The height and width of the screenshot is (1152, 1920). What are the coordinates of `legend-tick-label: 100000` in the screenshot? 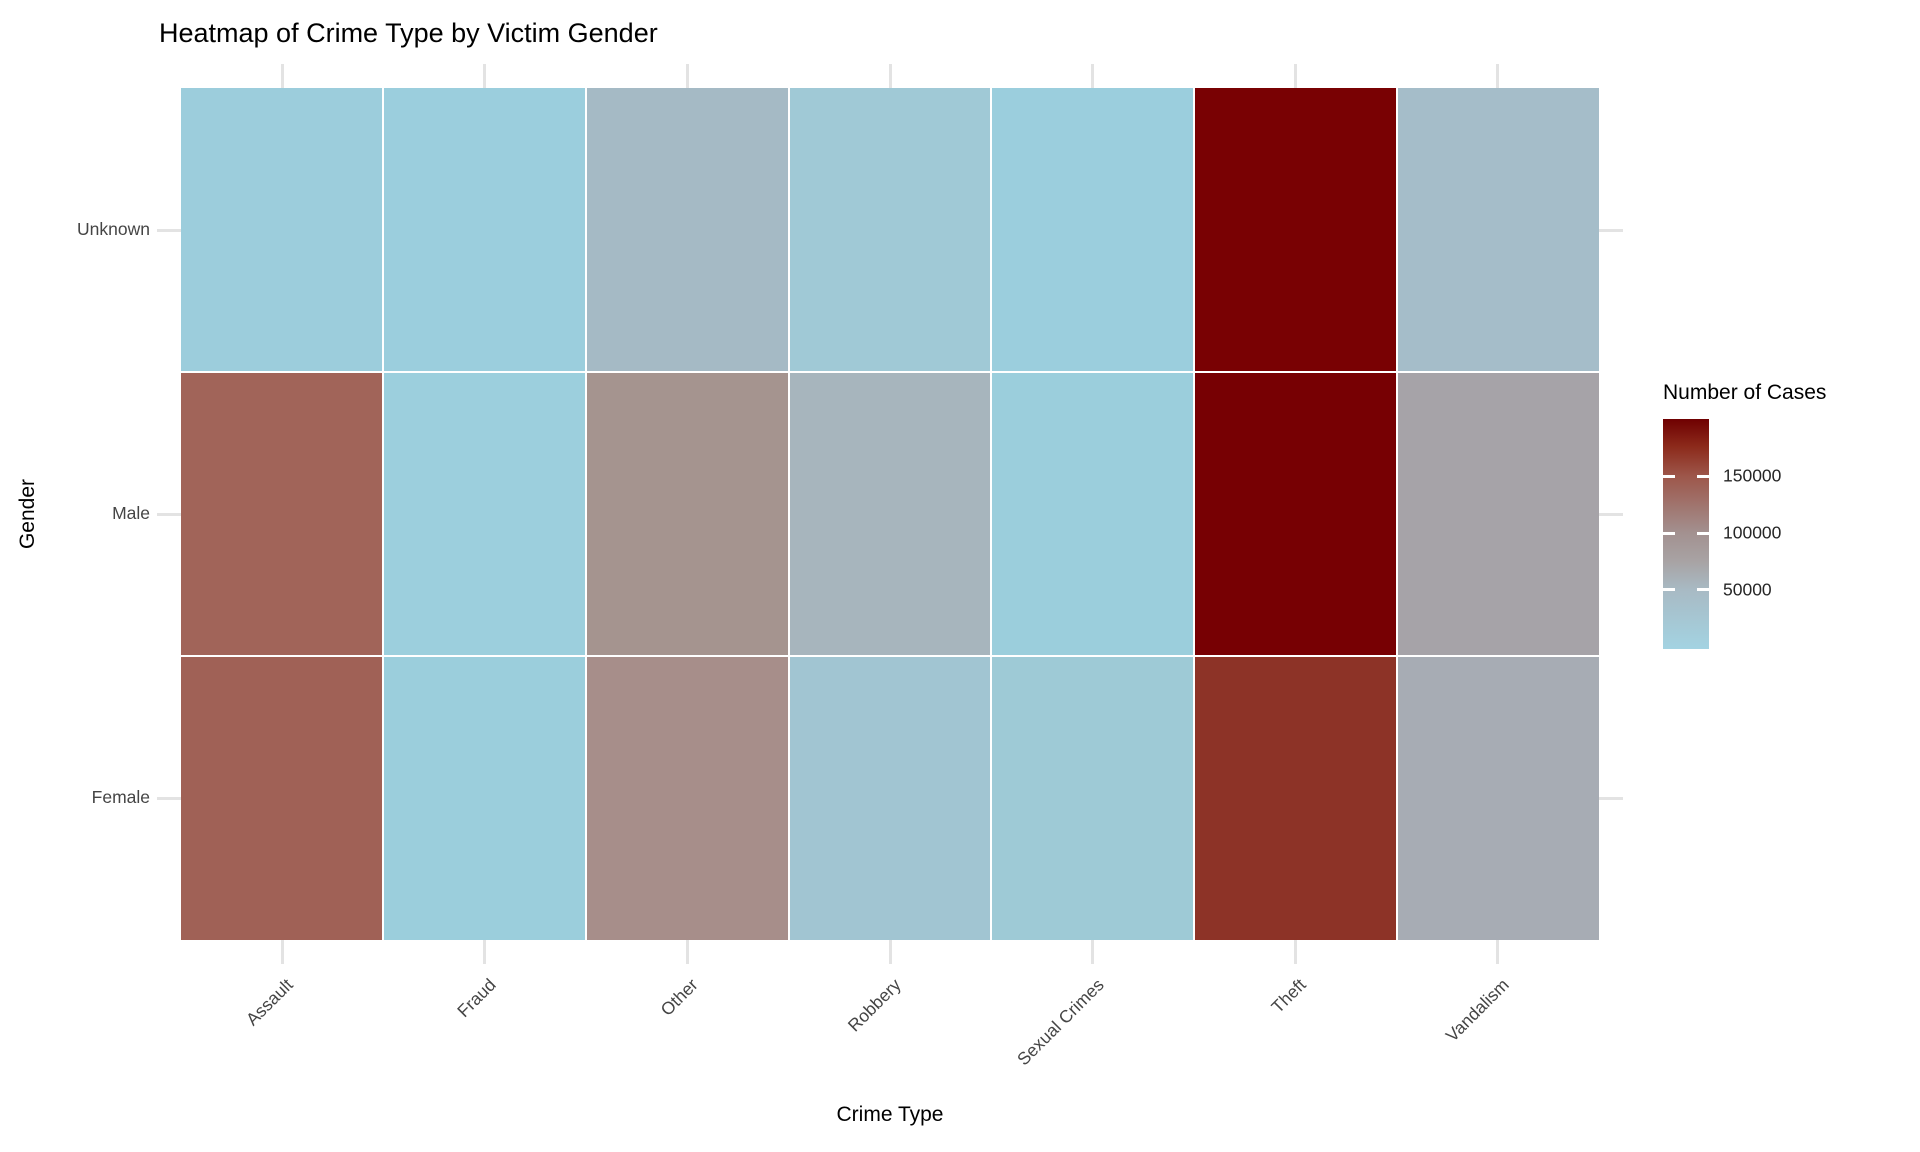 It's located at (1752, 532).